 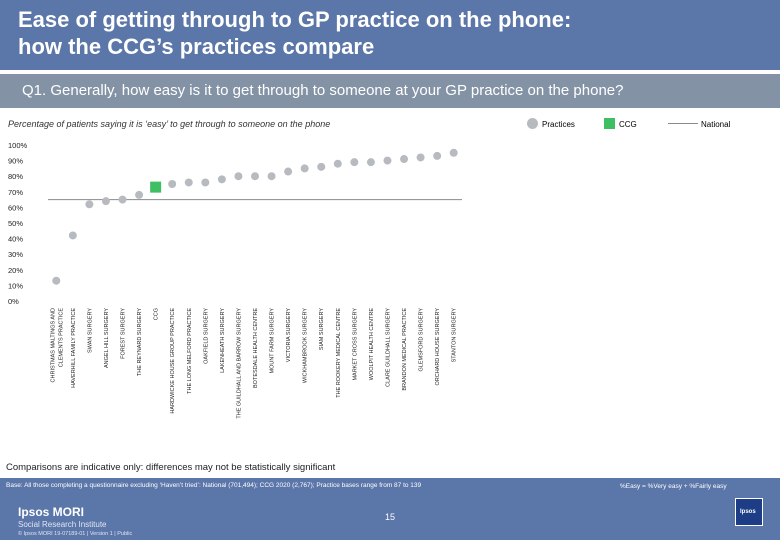 I want to click on x-category-label: CLARE GUILDHALL SURGERY, so click(x=388, y=347).